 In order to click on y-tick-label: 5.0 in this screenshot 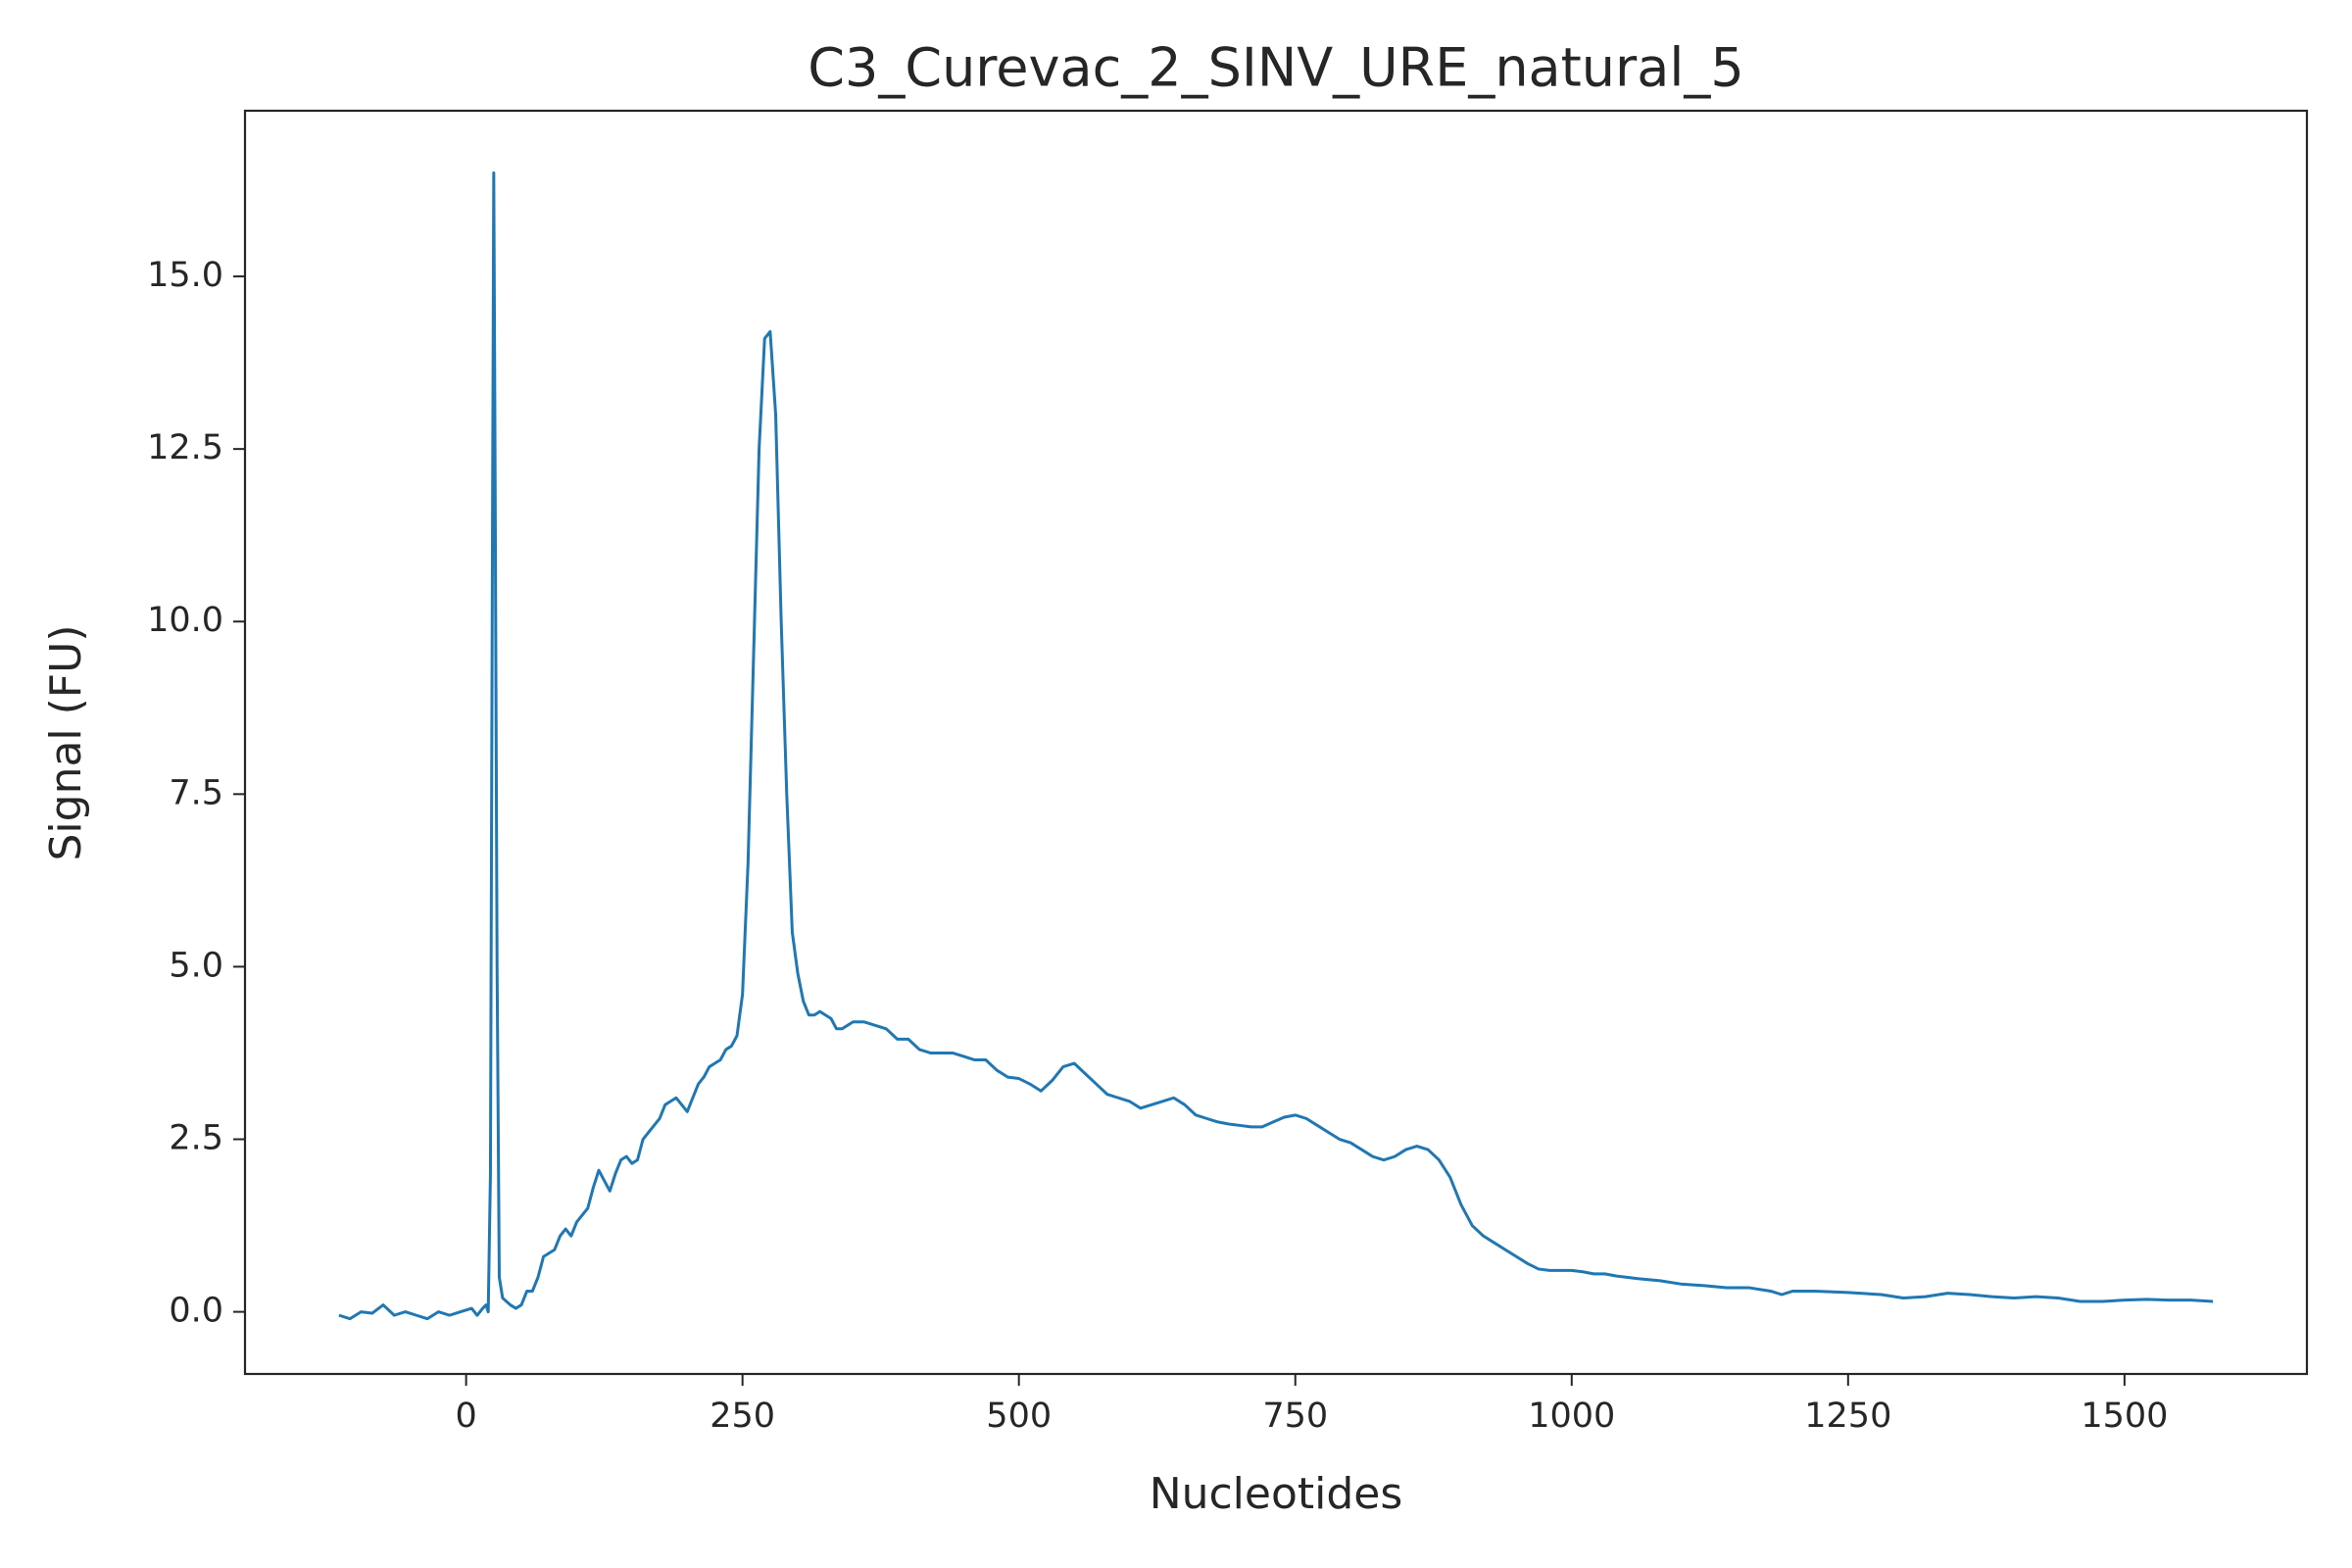, I will do `click(196, 965)`.